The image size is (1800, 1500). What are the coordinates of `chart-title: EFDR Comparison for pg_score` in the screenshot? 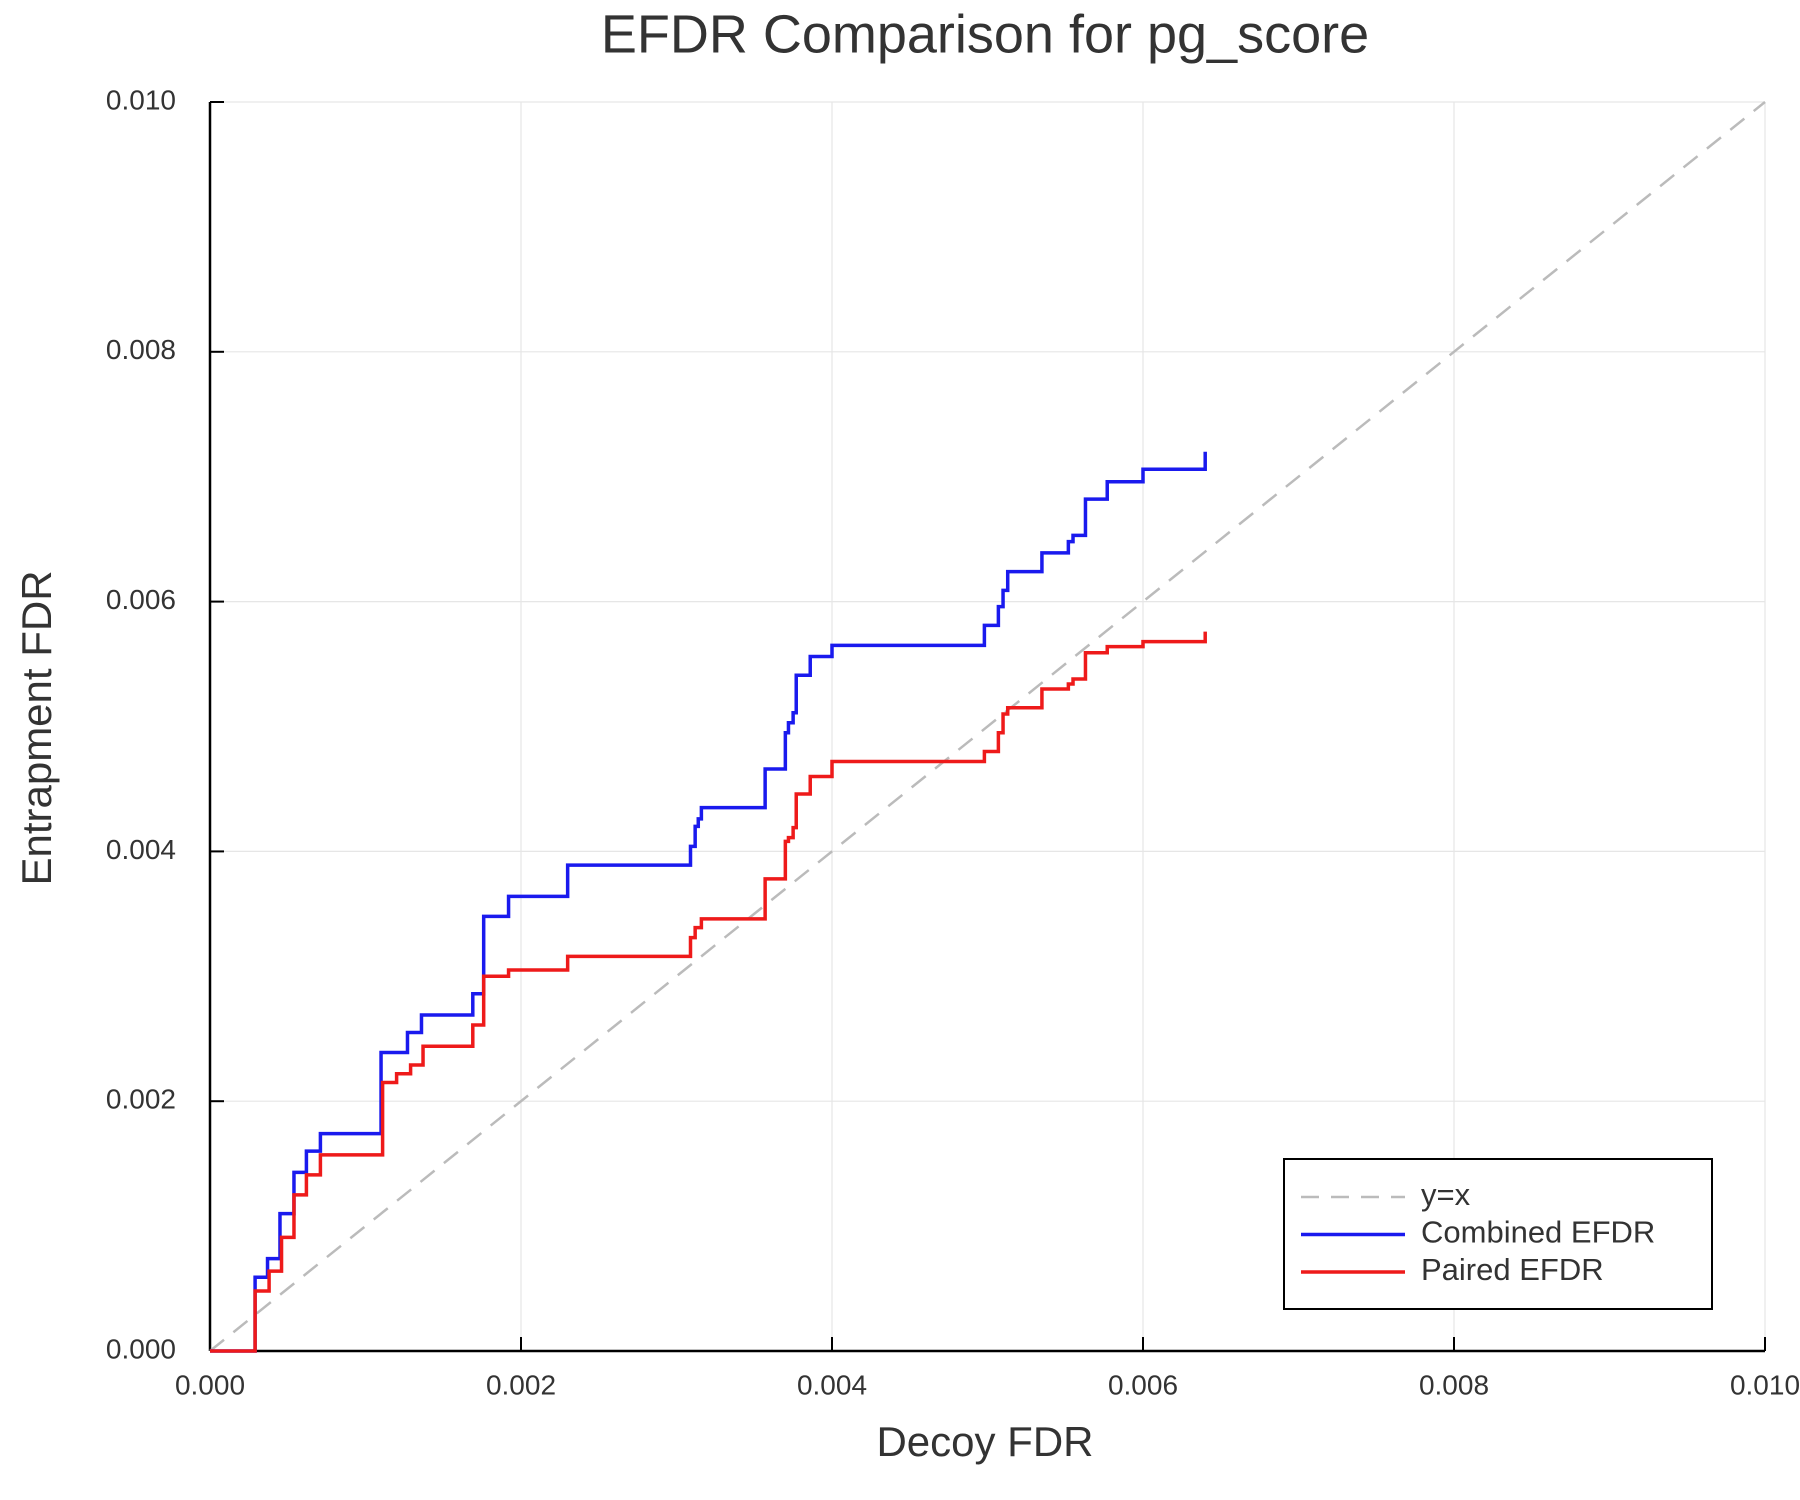 It's located at (985, 34).